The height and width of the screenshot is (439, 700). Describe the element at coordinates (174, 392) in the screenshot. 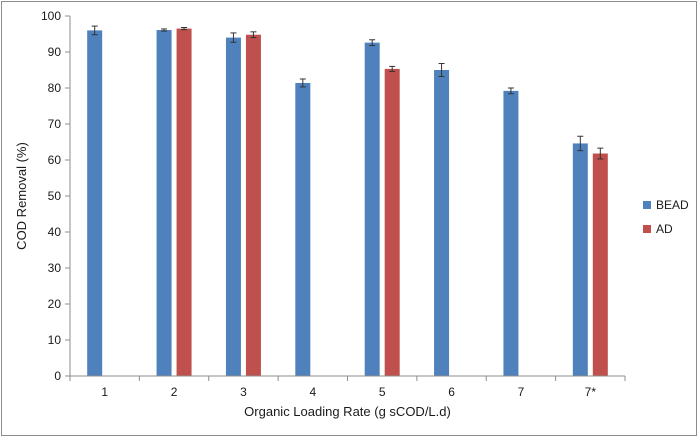

I see `x-tick-label: 2` at that location.